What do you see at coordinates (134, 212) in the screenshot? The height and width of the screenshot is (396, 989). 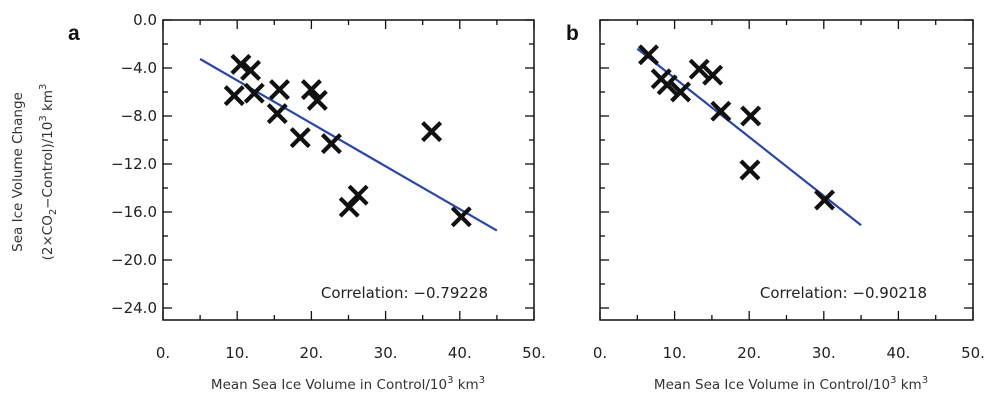 I see `y-tick-label: −16.0` at bounding box center [134, 212].